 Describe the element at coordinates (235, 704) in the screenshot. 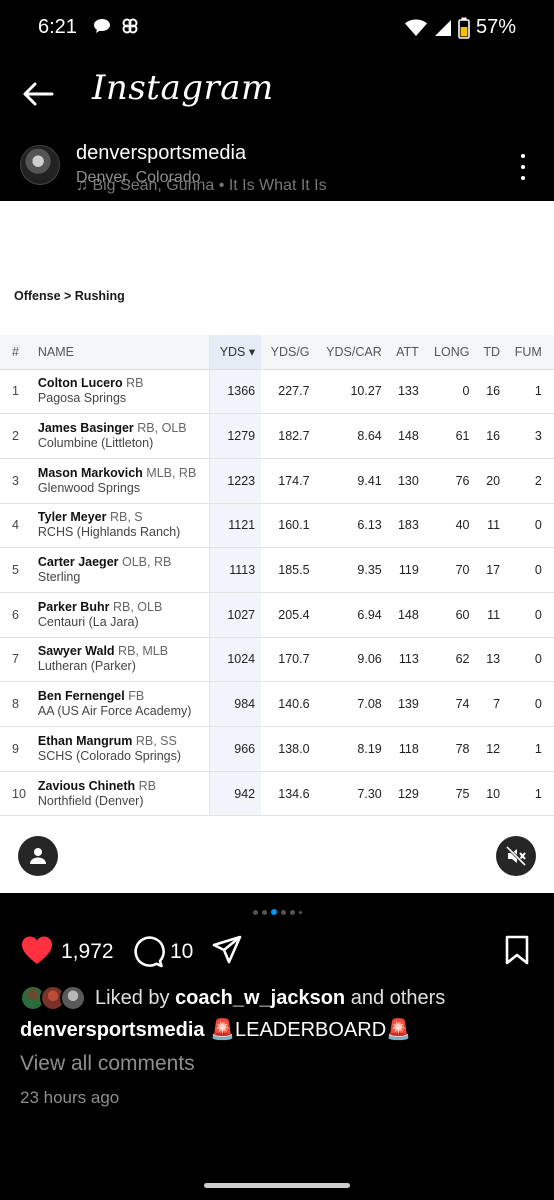

I see `cell-yds: 984` at that location.